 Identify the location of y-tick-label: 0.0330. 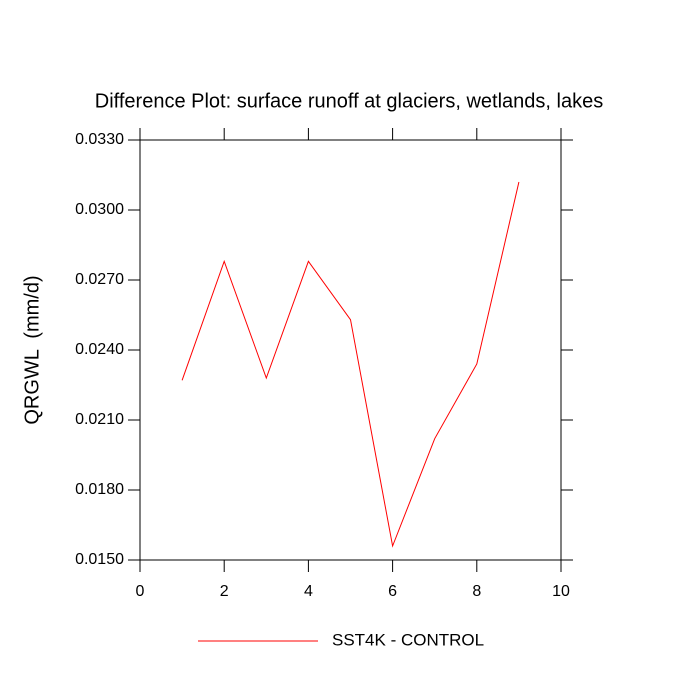
(99, 139).